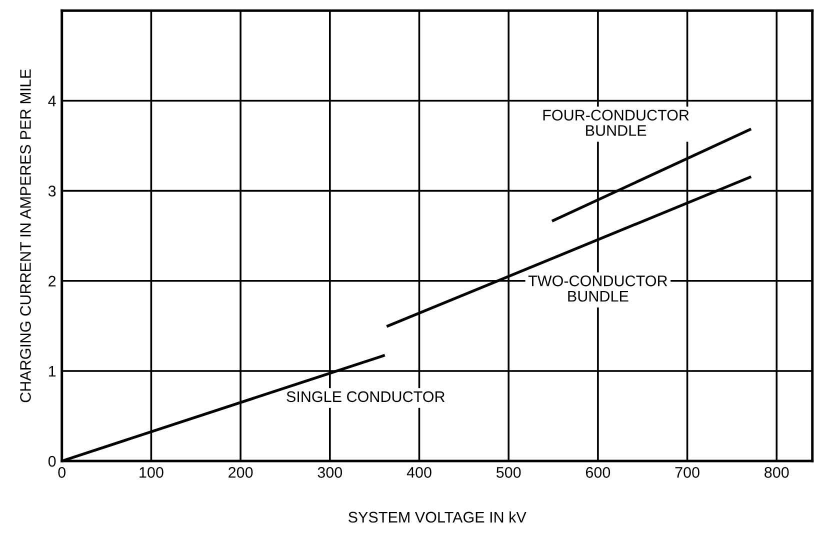 The width and height of the screenshot is (814, 533). I want to click on x-tick-label: 400, so click(419, 472).